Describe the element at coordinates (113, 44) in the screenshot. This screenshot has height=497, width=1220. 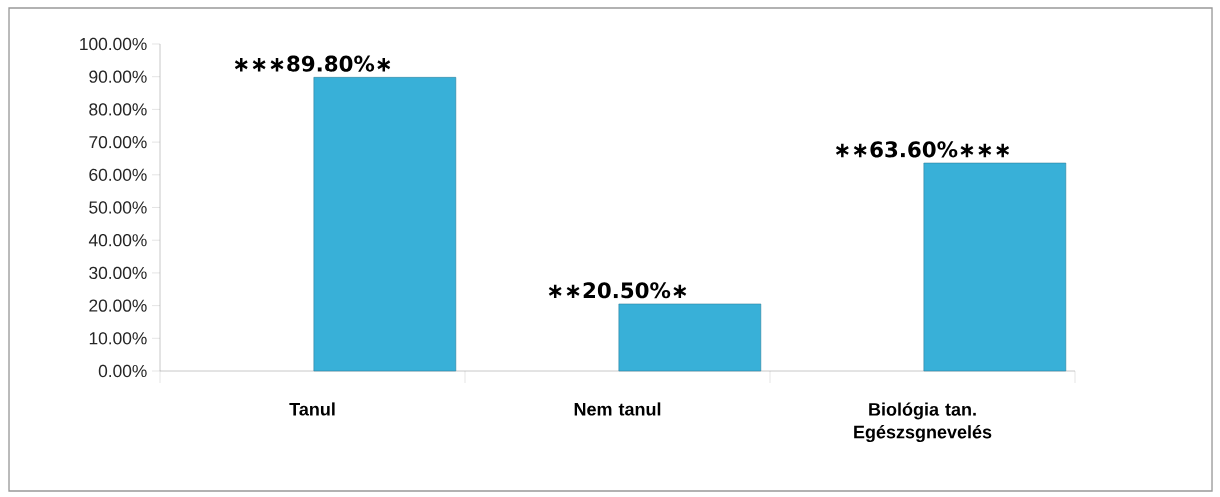
I see `y-tick-label: 100.00%` at that location.